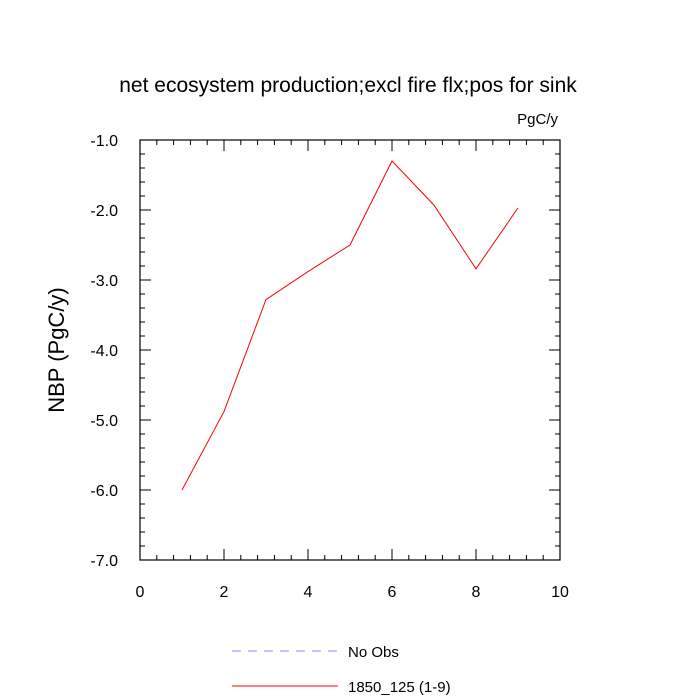  I want to click on y-tick-label: -5.0, so click(104, 421).